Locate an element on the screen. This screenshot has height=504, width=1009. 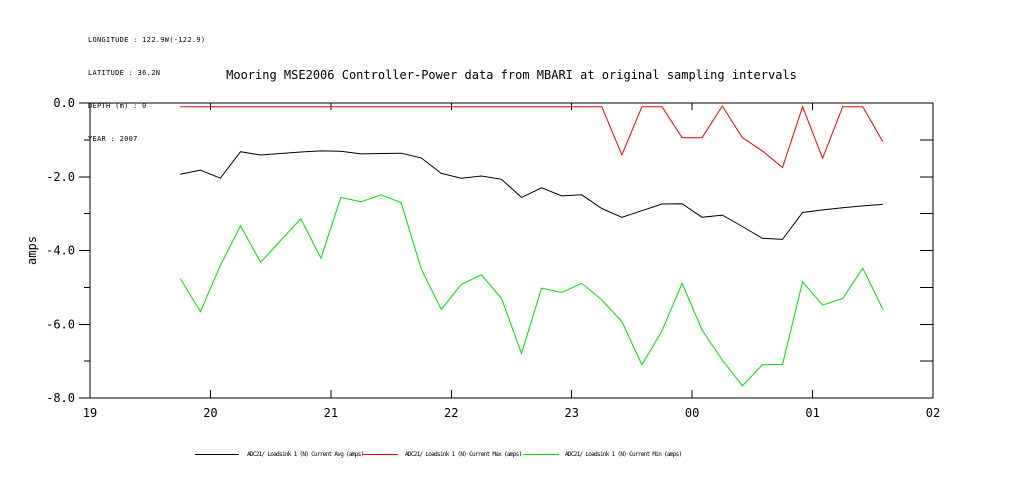
y-axis-title: amps is located at coordinates (32, 250).